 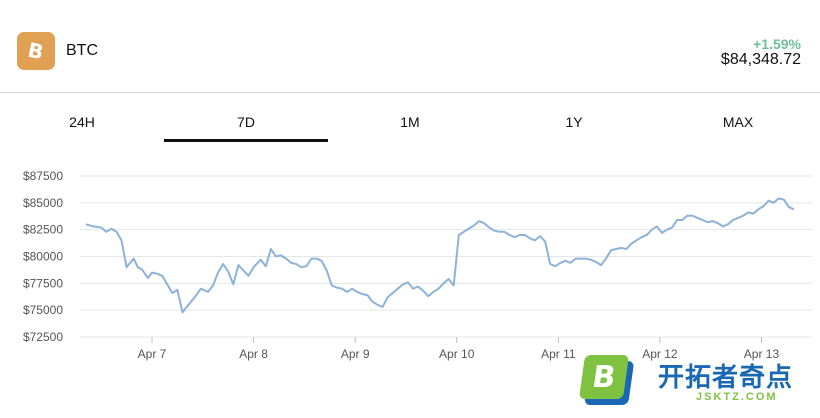 What do you see at coordinates (43, 337) in the screenshot?
I see `y-tick-label: $72500` at bounding box center [43, 337].